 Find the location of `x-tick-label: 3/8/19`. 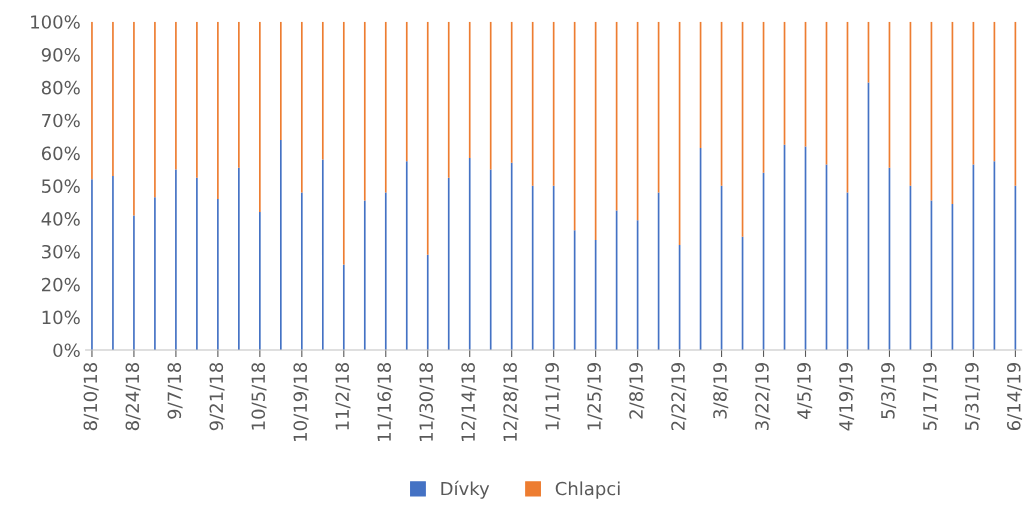

x-tick-label: 3/8/19 is located at coordinates (721, 391).